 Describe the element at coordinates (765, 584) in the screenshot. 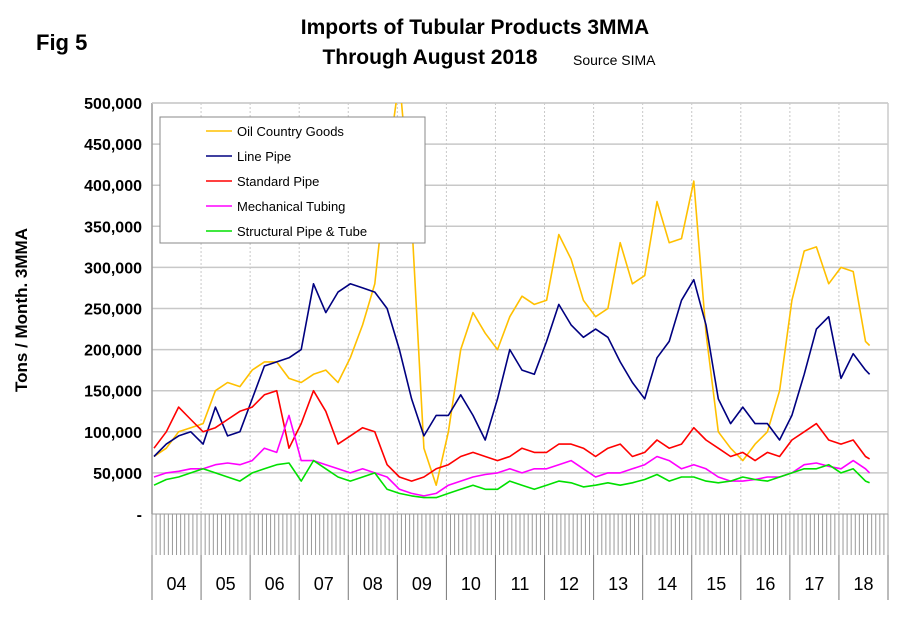

I see `x-tick-label: 16` at that location.